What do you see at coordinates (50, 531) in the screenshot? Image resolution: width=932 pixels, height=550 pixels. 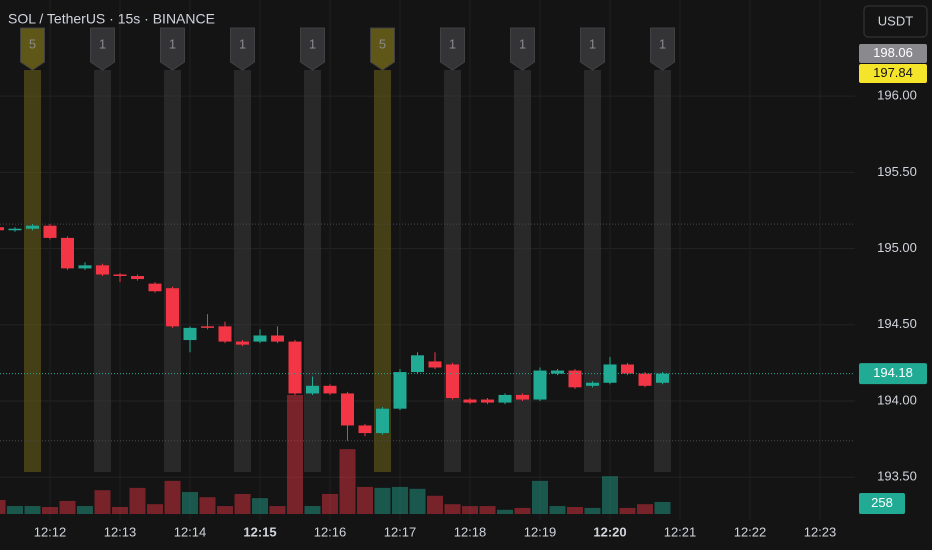 I see `x-tick-label: 12:12` at bounding box center [50, 531].